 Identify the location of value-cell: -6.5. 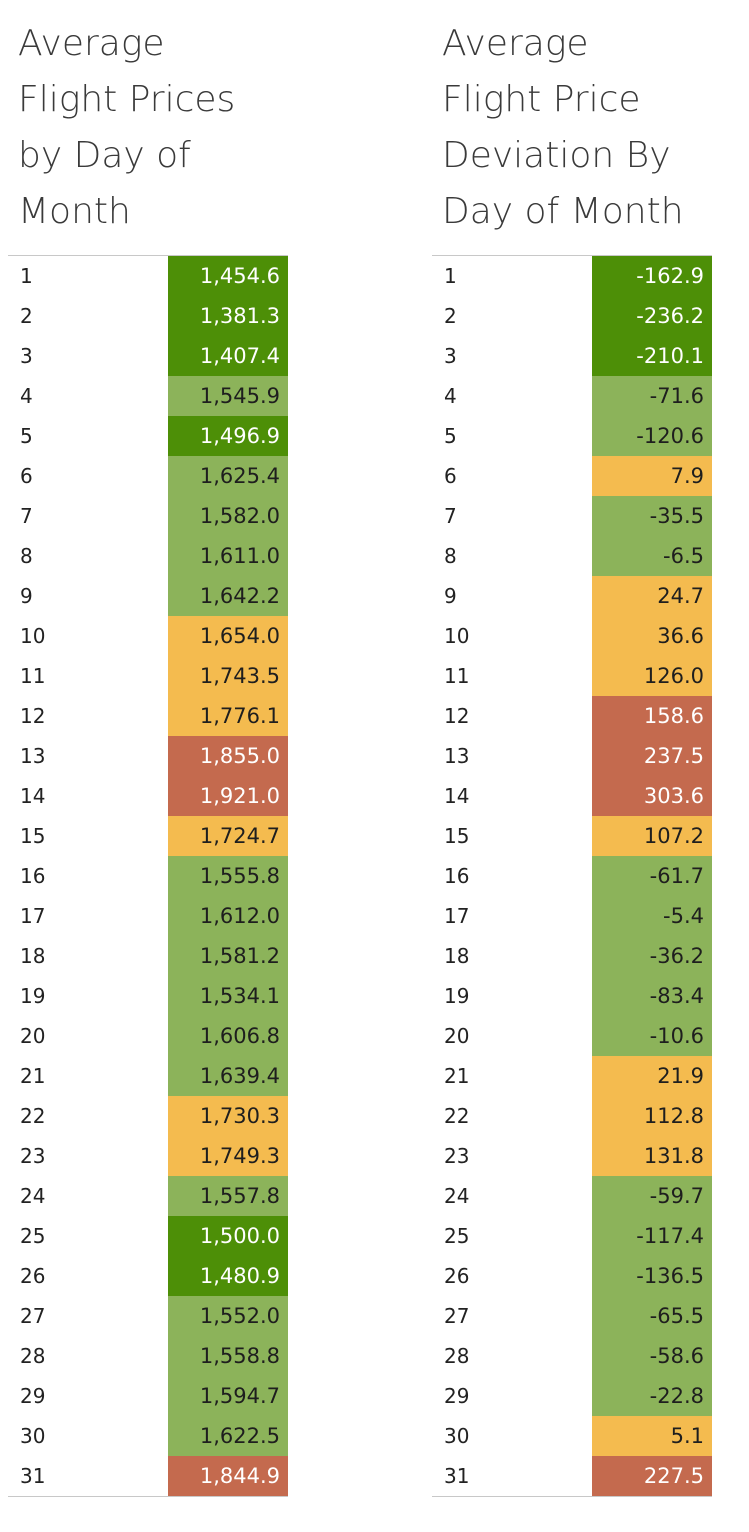
(652, 556).